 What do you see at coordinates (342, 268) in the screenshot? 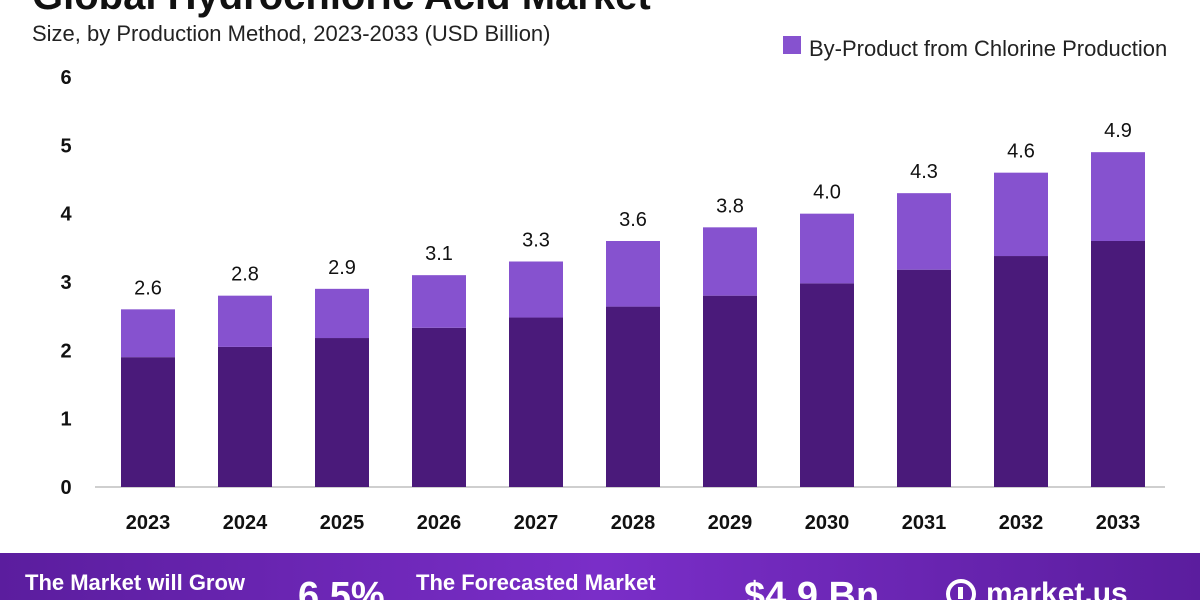
I see `data-label: 2.9` at bounding box center [342, 268].